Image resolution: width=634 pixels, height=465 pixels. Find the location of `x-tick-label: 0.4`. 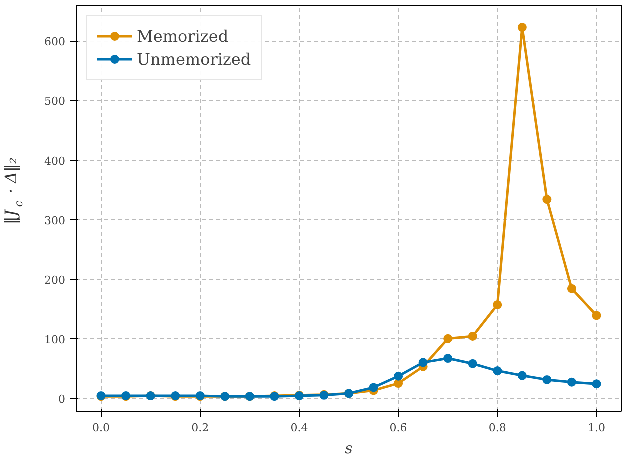

x-tick-label: 0.4 is located at coordinates (299, 428).